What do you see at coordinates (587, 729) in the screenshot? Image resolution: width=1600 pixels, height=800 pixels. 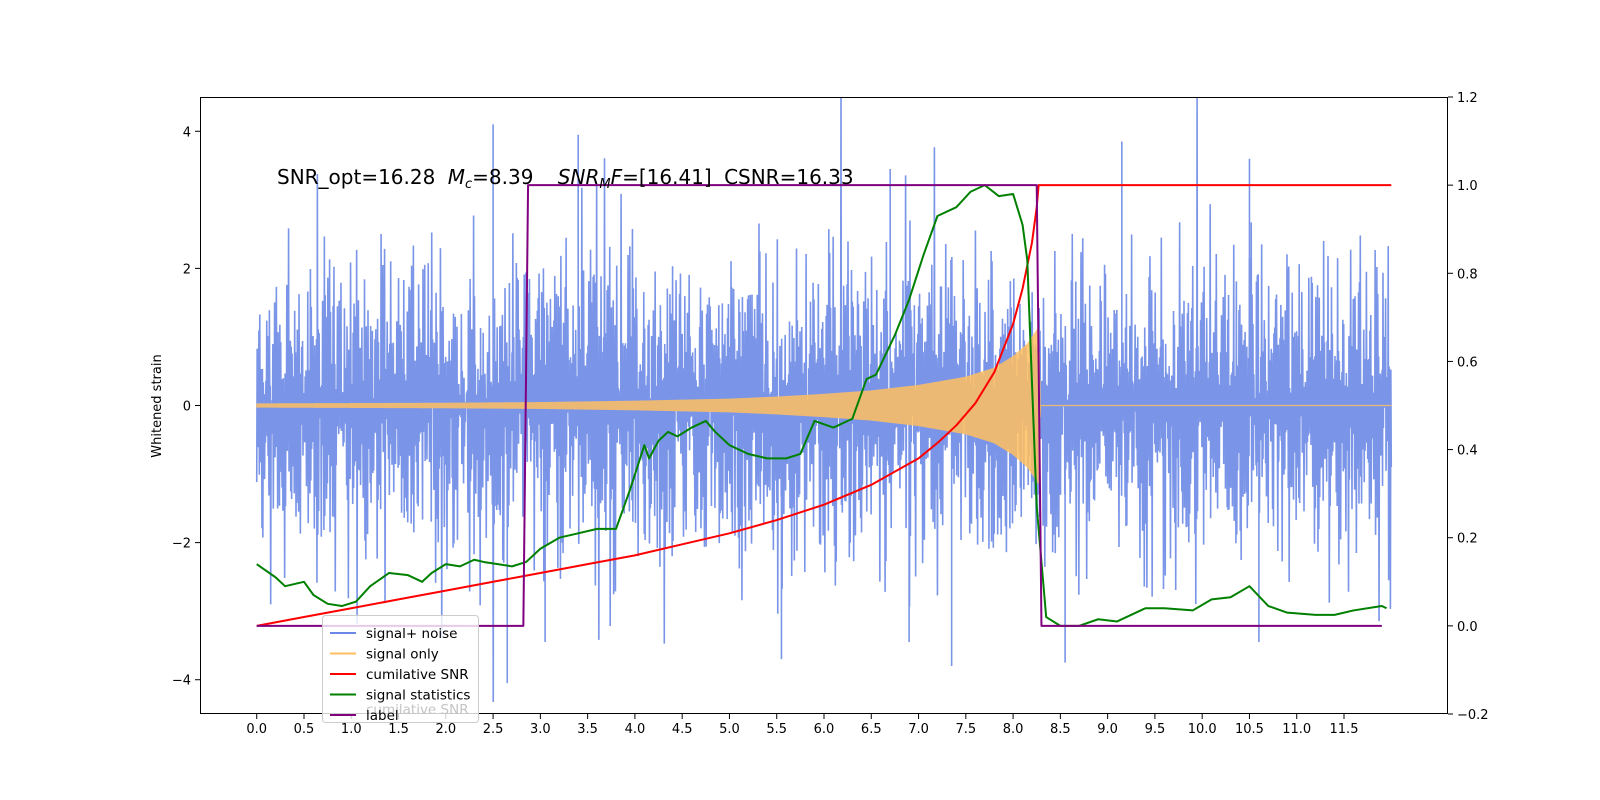 I see `x-tick-label: 3.5` at bounding box center [587, 729].